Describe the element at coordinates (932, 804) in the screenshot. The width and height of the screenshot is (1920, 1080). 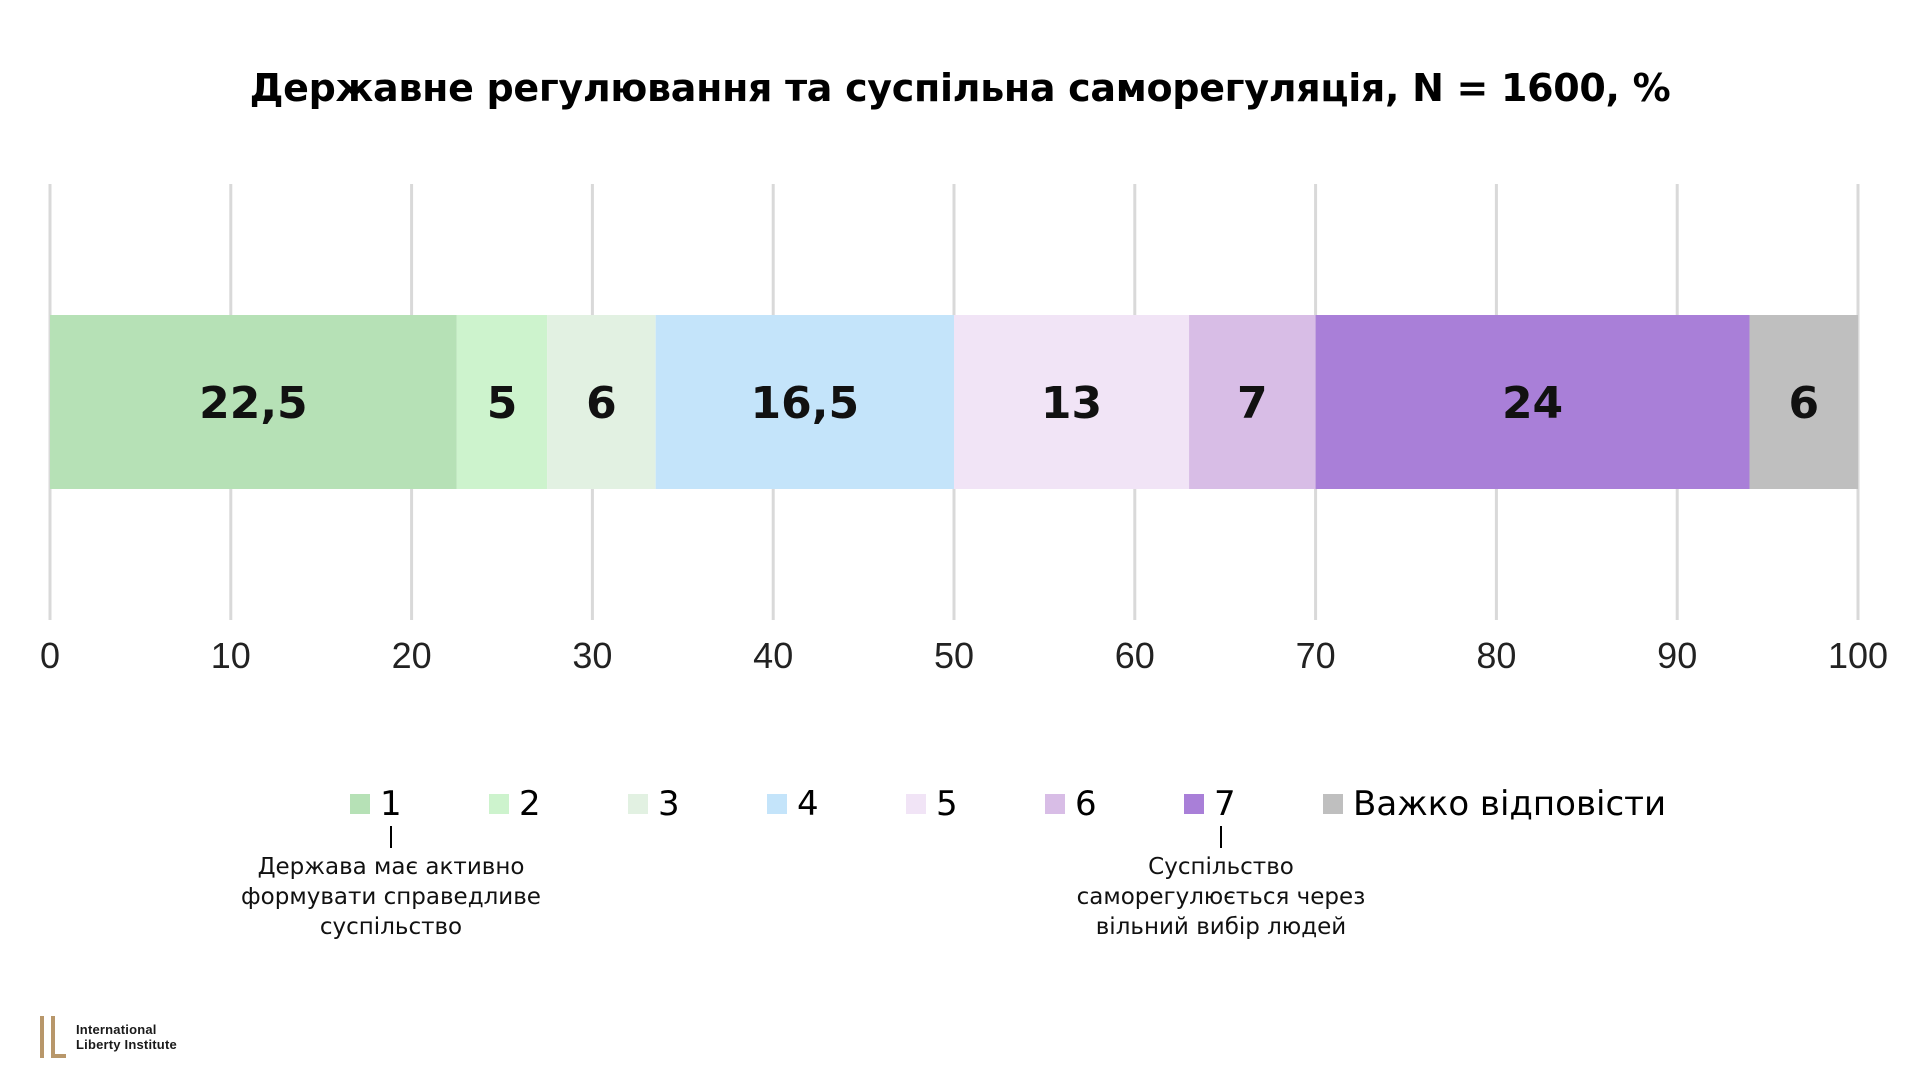
I see `legend-item: 5` at that location.